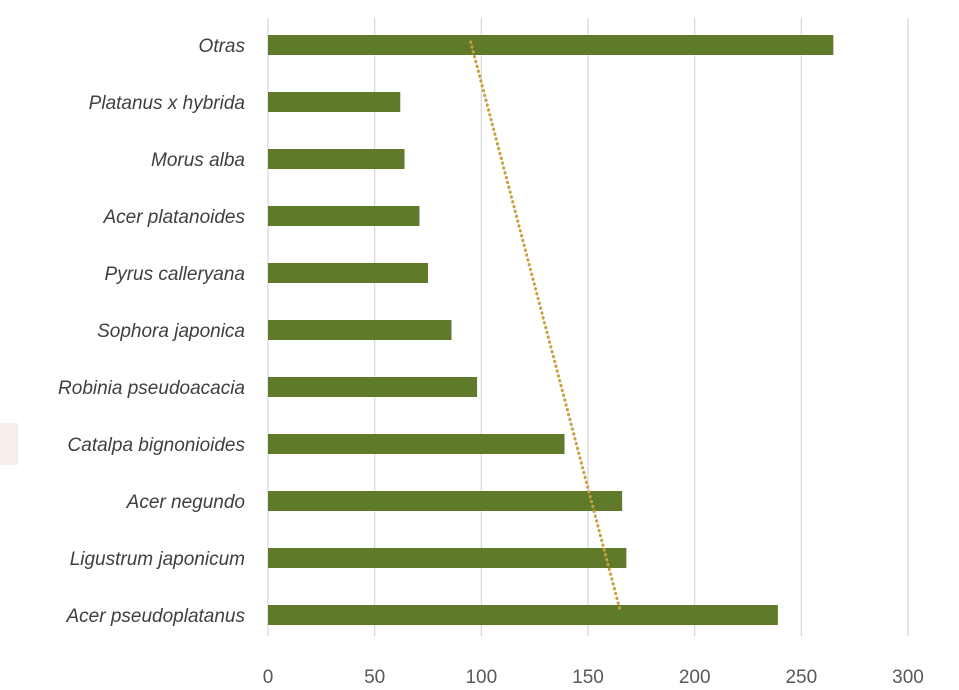  What do you see at coordinates (185, 502) in the screenshot?
I see `category-label: Acer negundo` at bounding box center [185, 502].